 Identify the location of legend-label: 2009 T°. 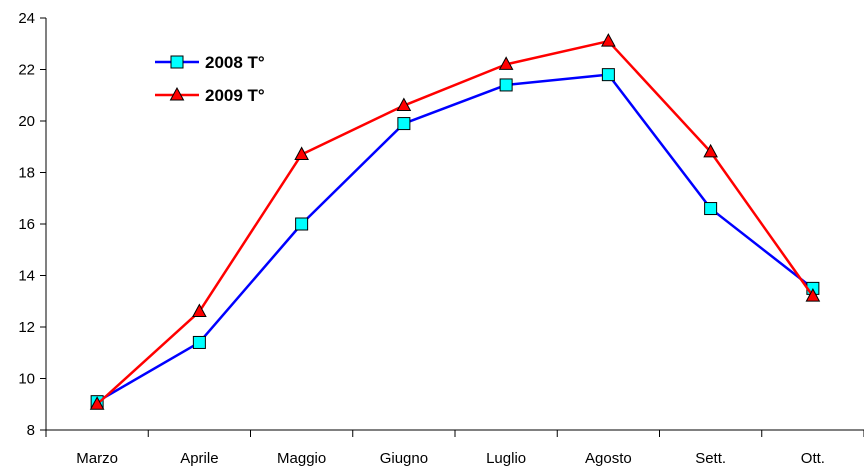
(235, 95).